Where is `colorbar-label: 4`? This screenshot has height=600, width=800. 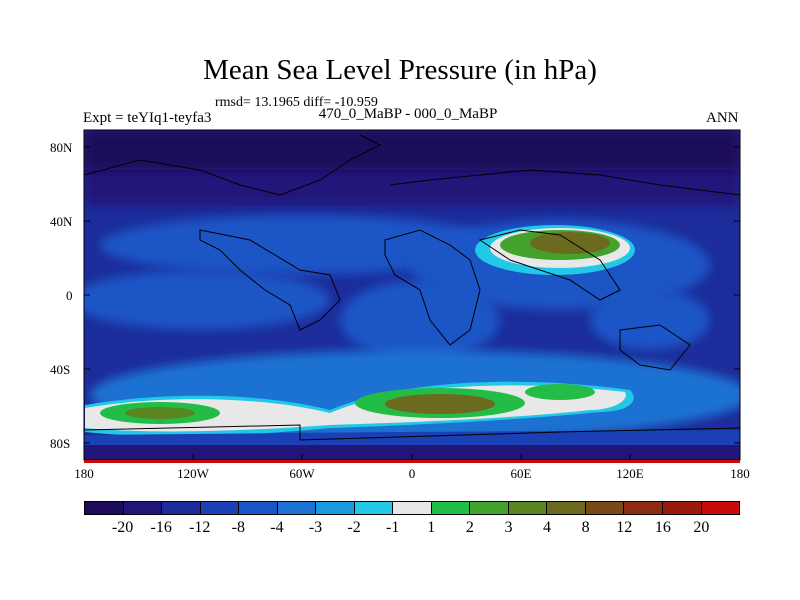
colorbar-label: 4 is located at coordinates (547, 527).